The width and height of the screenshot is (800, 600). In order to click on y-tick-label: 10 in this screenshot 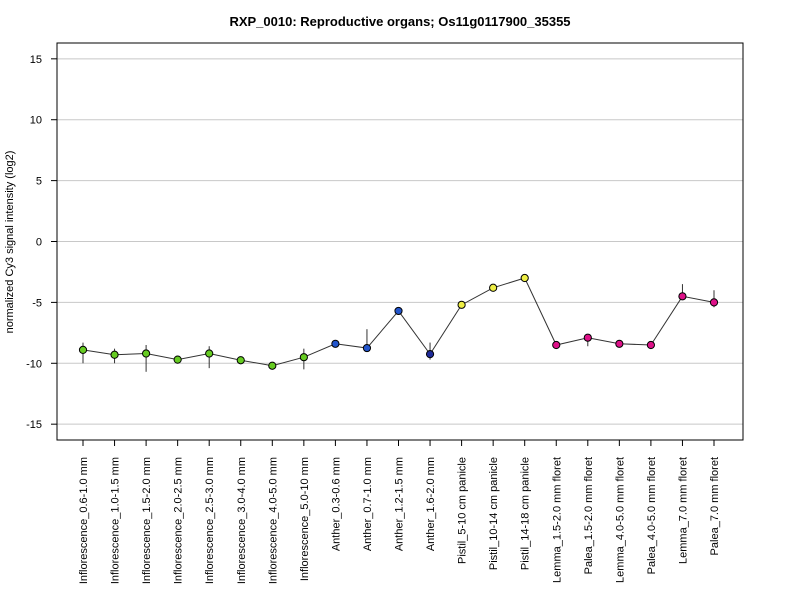, I will do `click(36, 121)`.